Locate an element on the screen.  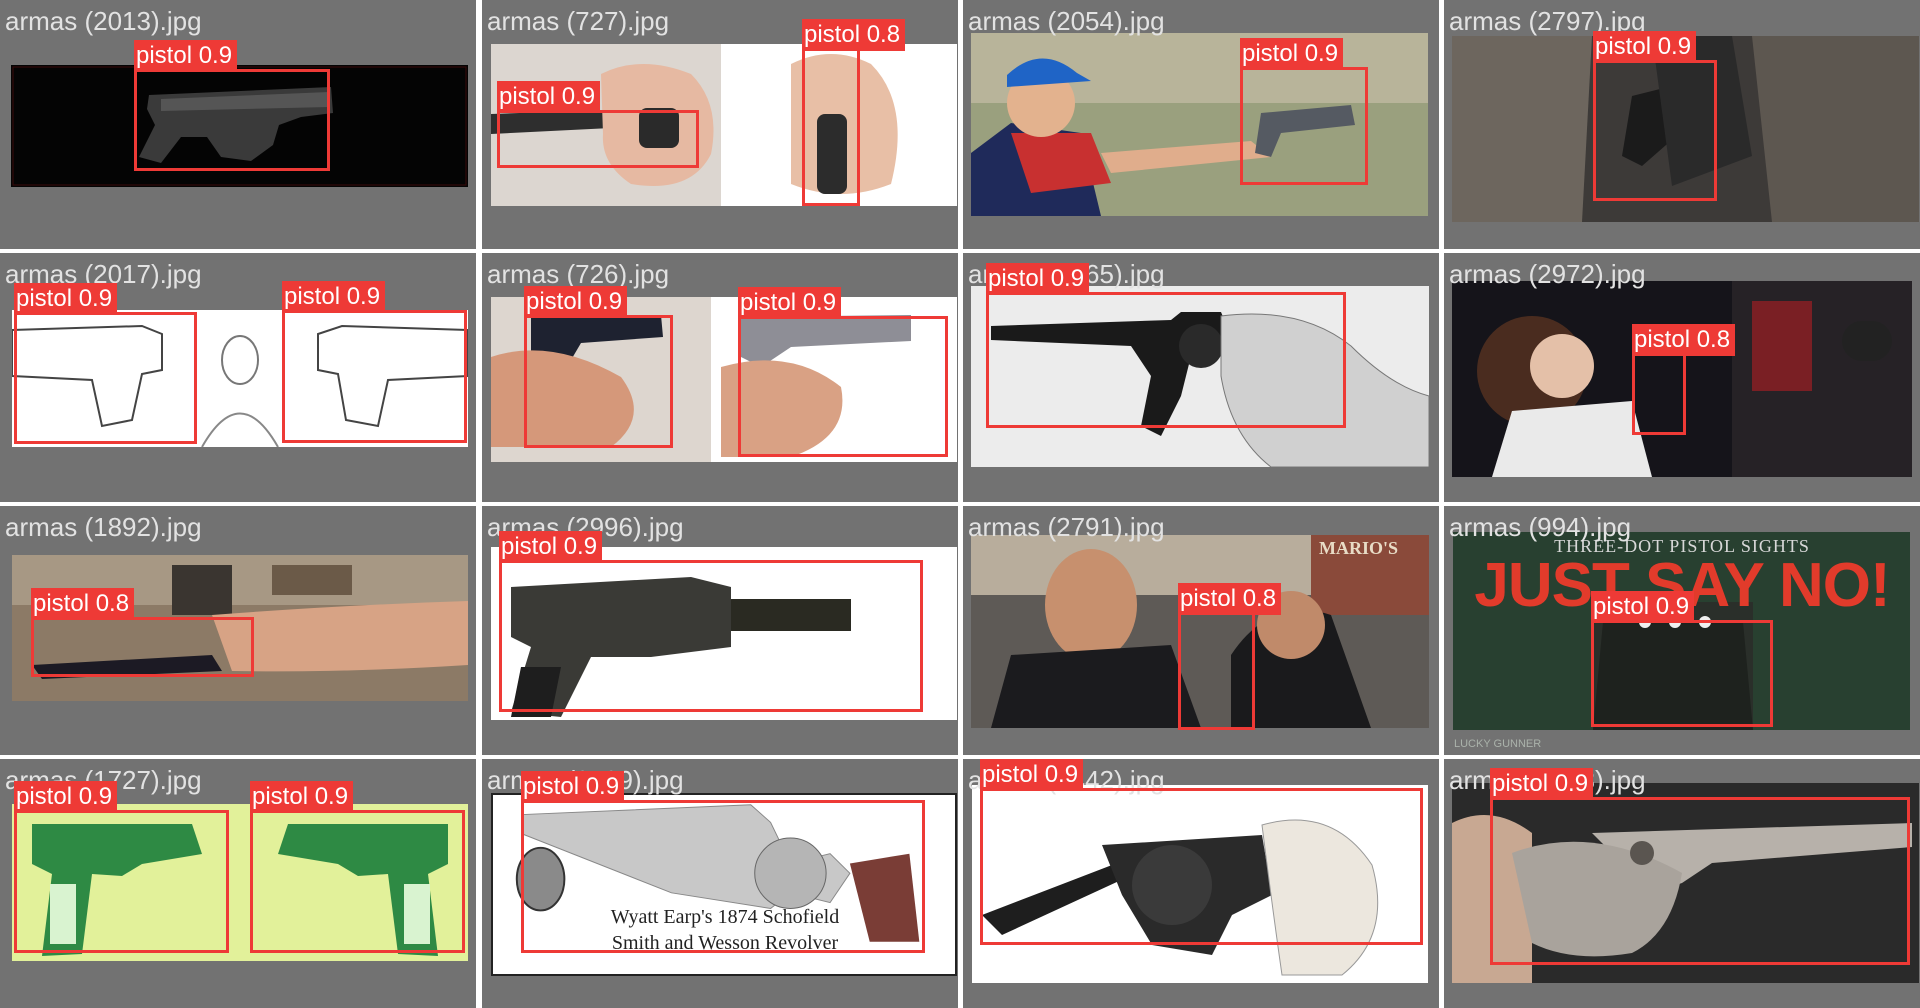
image-filename: armas (726).jpg is located at coordinates (578, 274).